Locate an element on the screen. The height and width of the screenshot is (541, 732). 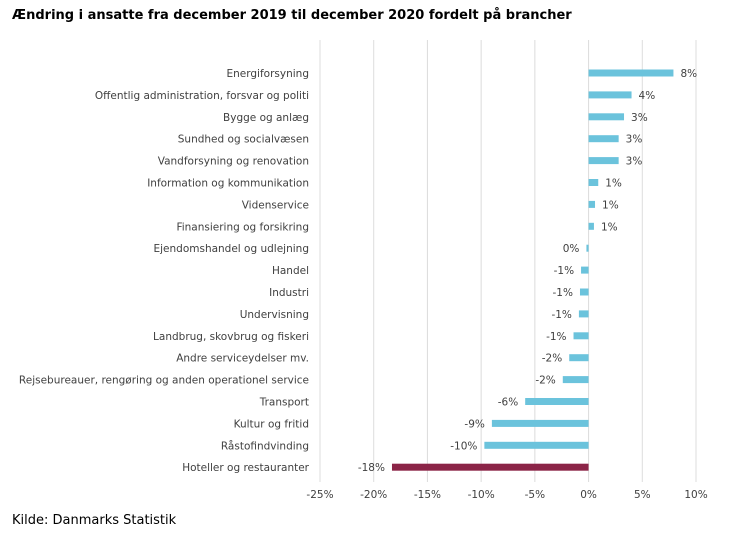
category-label: Industri is located at coordinates (289, 293).